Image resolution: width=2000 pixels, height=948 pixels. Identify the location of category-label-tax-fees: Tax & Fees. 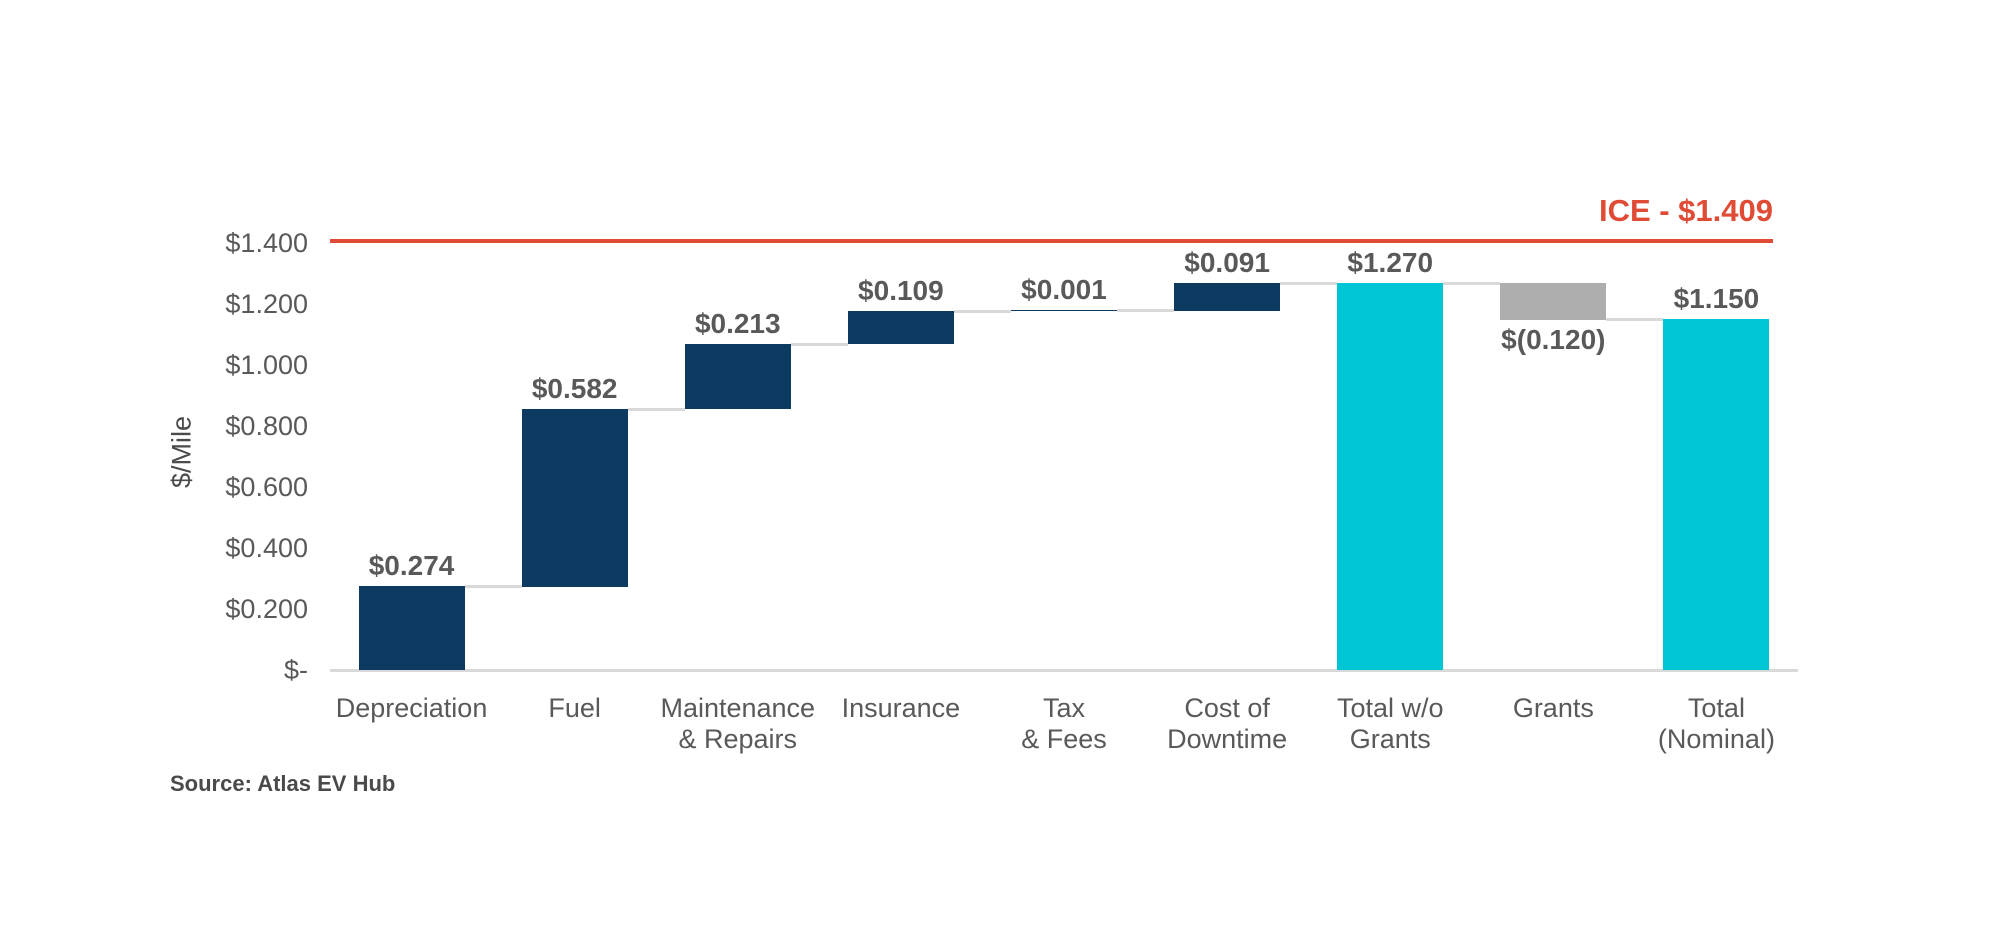
(1064, 723).